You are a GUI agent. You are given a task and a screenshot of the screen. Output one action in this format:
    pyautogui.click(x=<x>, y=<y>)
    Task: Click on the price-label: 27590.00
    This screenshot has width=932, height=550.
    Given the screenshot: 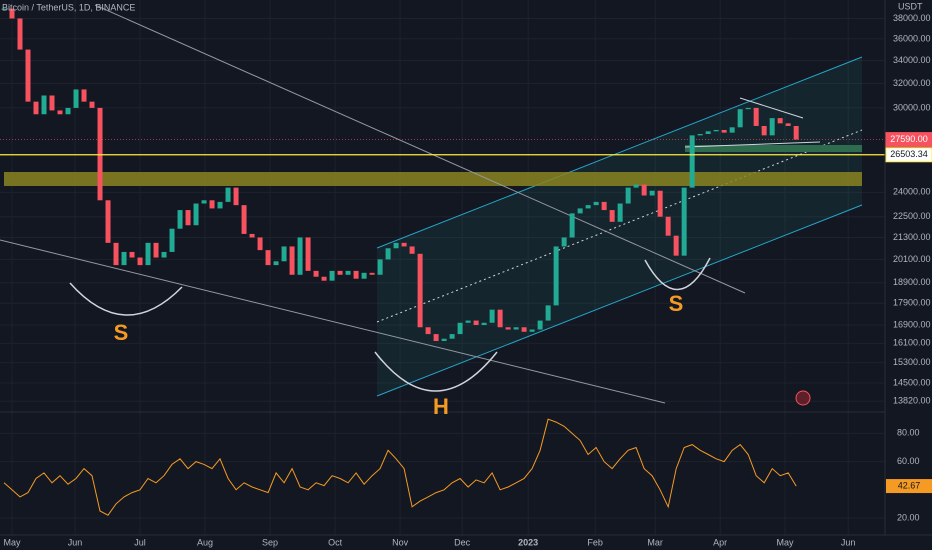 What is the action you would take?
    pyautogui.click(x=909, y=139)
    